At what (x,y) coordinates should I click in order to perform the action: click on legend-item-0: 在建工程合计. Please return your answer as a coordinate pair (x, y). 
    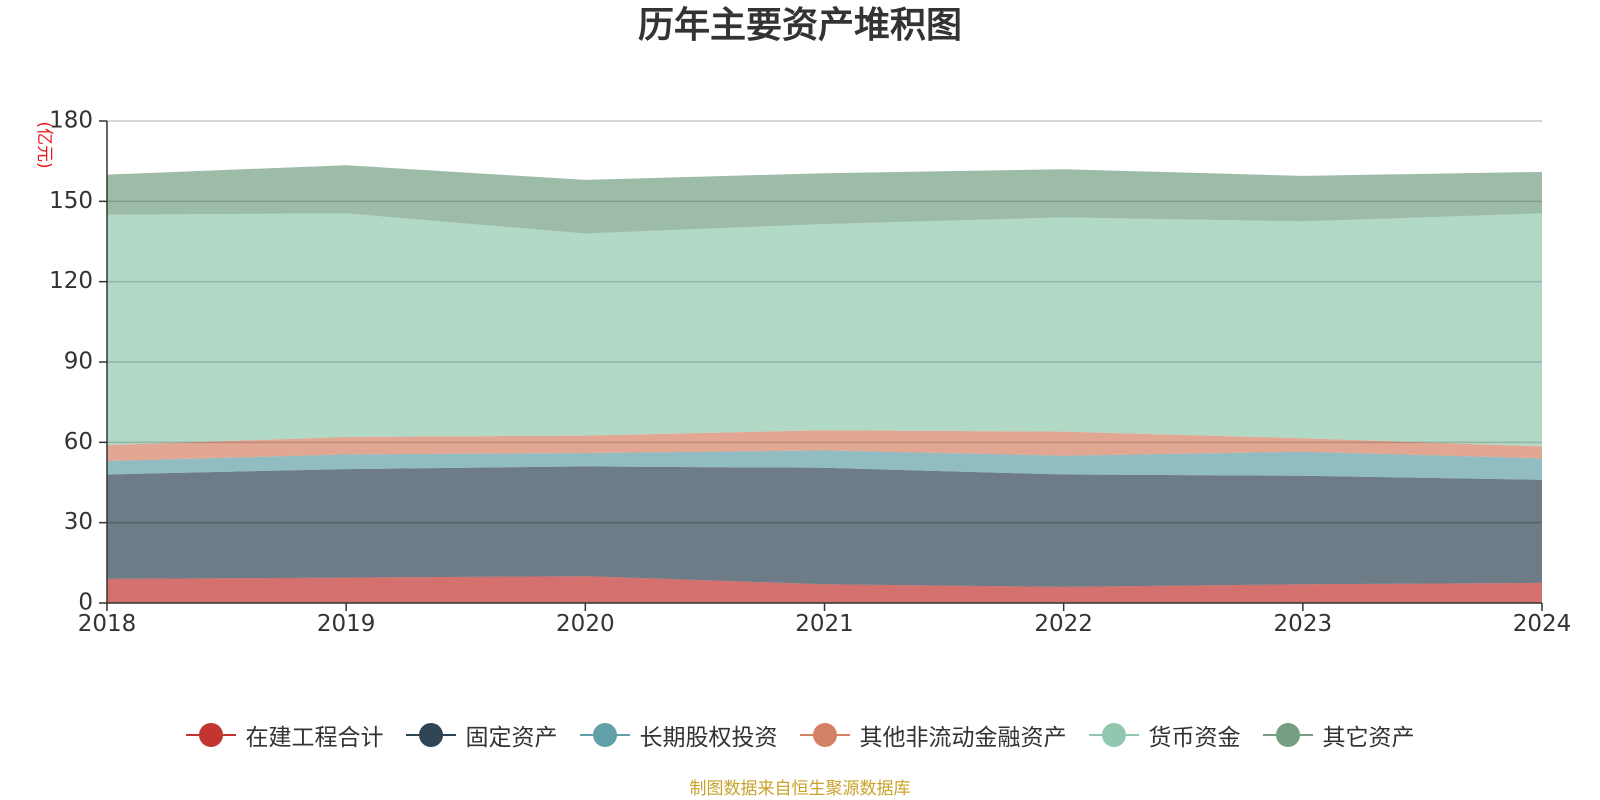
    Looking at the image, I should click on (284, 735).